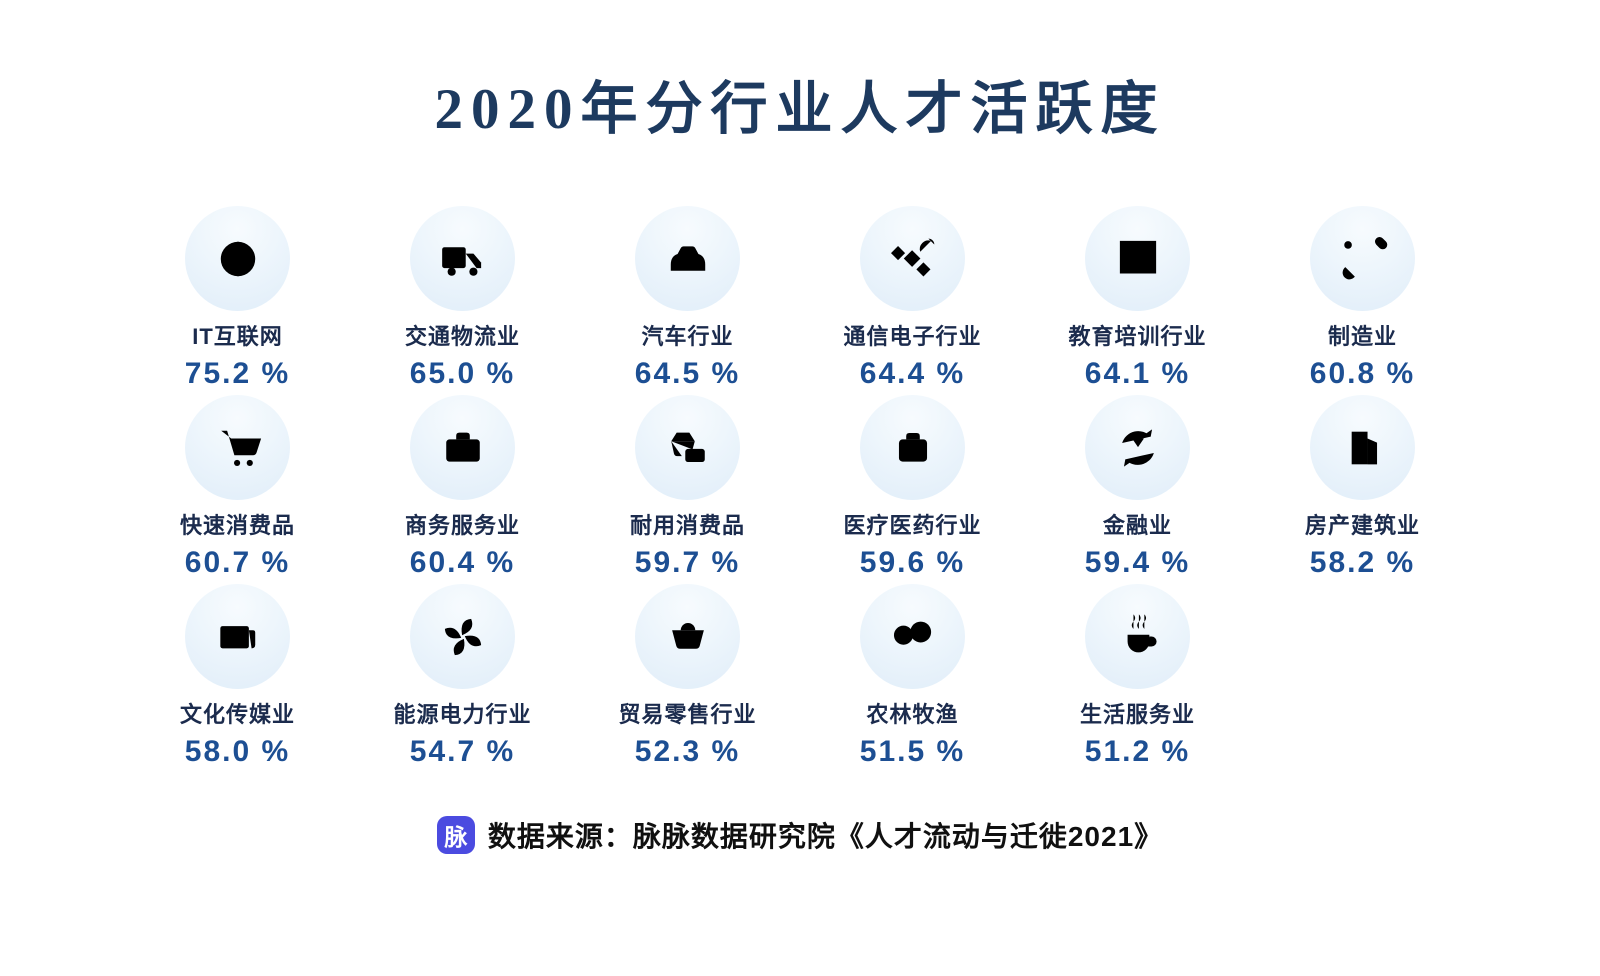 The height and width of the screenshot is (976, 1600). I want to click on industry-card-automotive: 汽车行业 64.5 %, so click(687, 298).